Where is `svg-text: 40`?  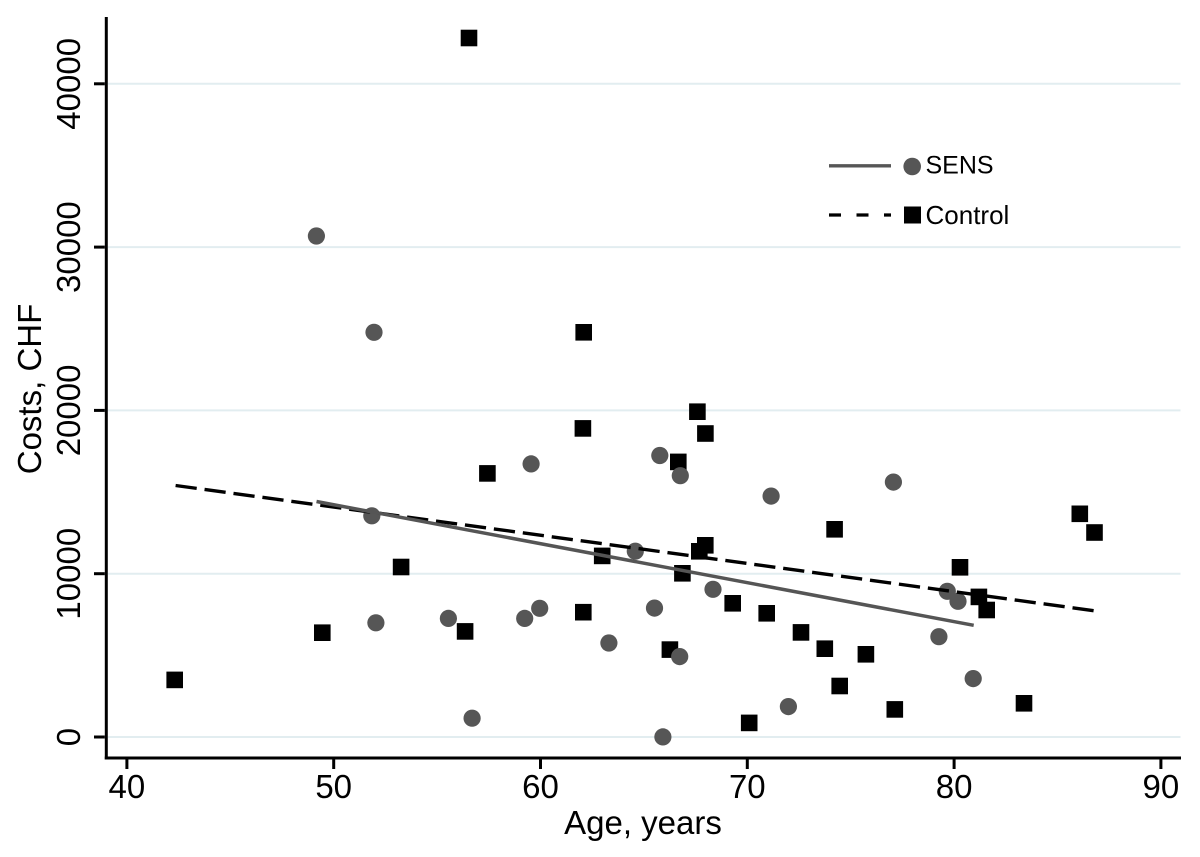
svg-text: 40 is located at coordinates (127, 786).